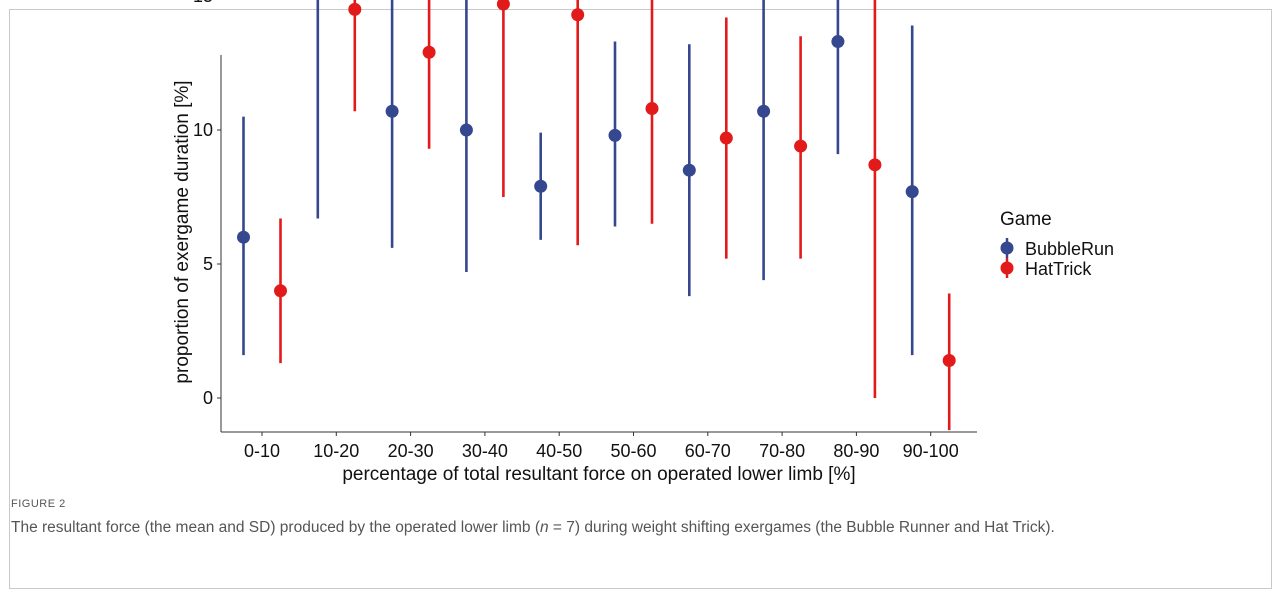 The width and height of the screenshot is (1281, 598). I want to click on figure-label: FIGURE 2, so click(38, 504).